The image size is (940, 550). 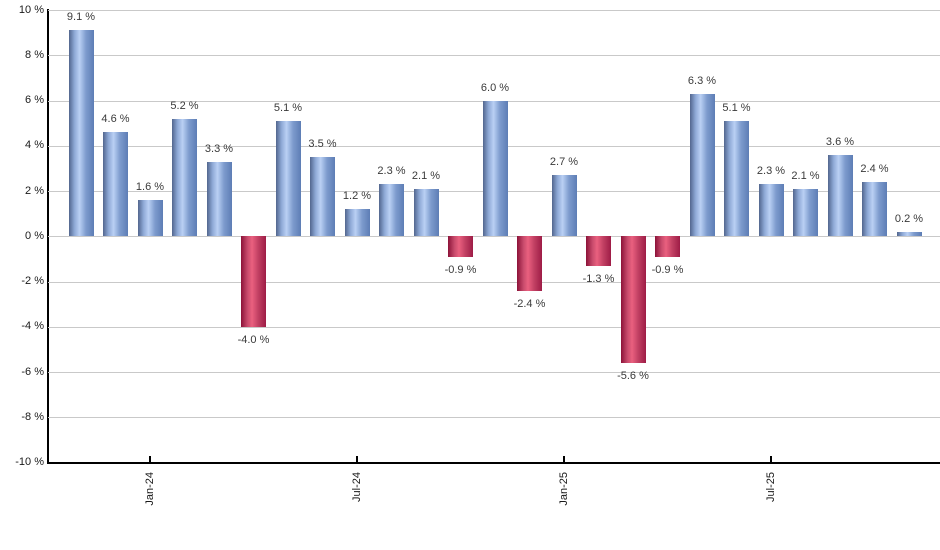 I want to click on bar-value-label: -2.4 %, so click(x=529, y=303).